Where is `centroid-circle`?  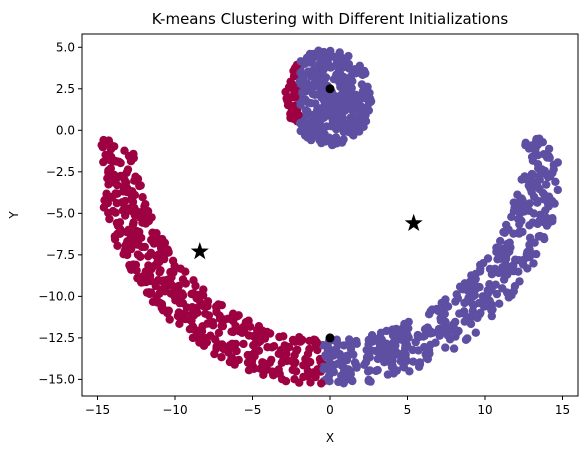 centroid-circle is located at coordinates (330, 337).